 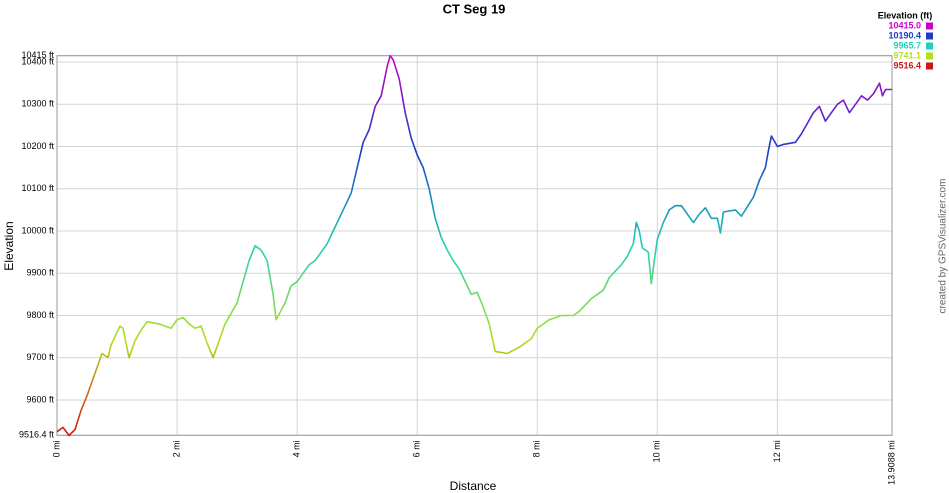 What do you see at coordinates (176, 448) in the screenshot?
I see `x-tick-label: 2 mi` at bounding box center [176, 448].